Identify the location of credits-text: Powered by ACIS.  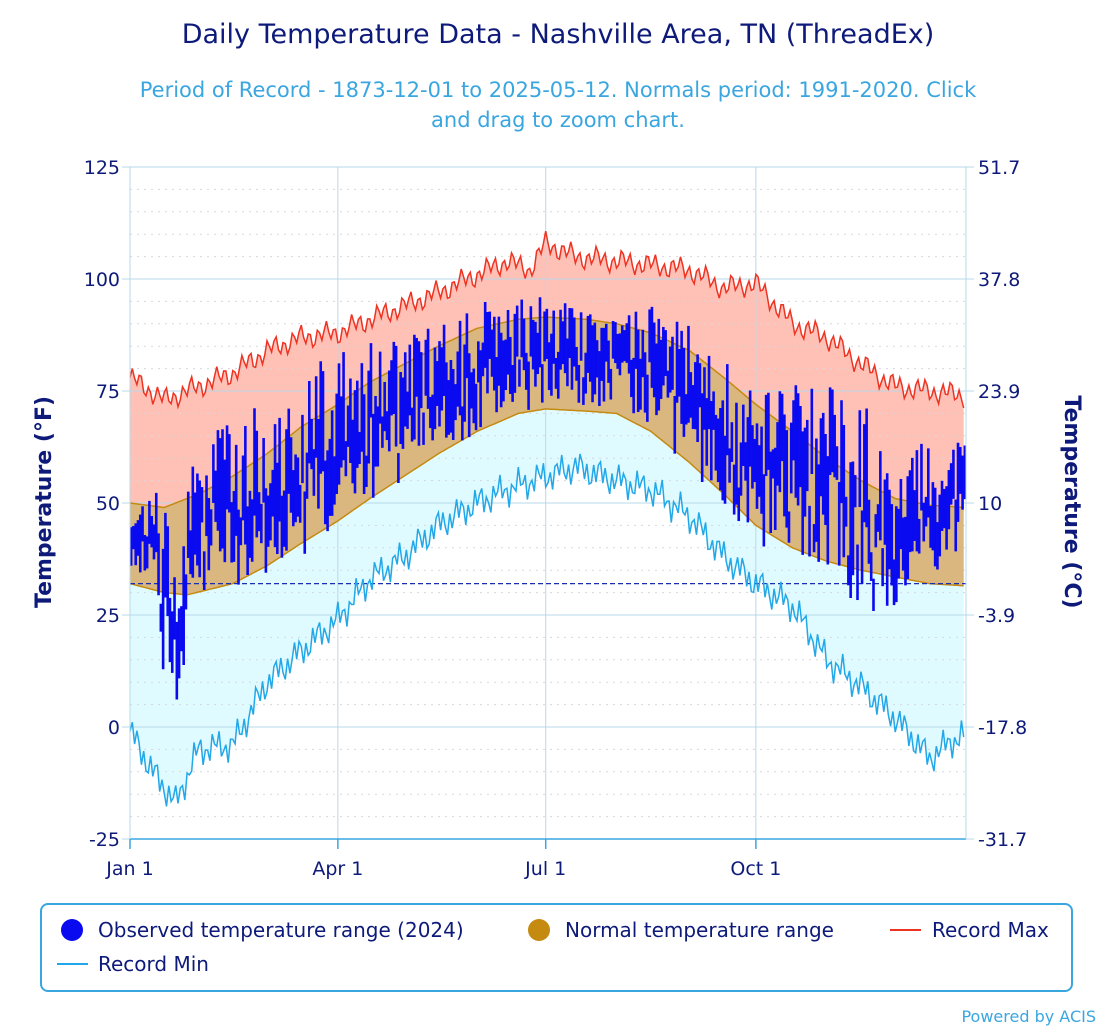
(1028, 1016).